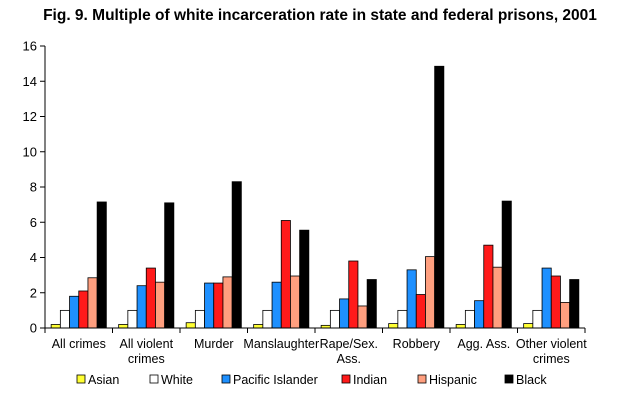 The height and width of the screenshot is (404, 640). Describe the element at coordinates (33, 187) in the screenshot. I see `y-tick-label: 8` at that location.